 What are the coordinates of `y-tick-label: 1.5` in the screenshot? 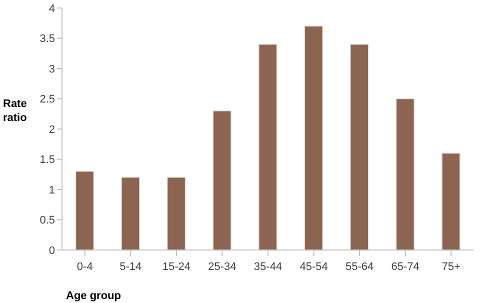 It's located at (47, 160).